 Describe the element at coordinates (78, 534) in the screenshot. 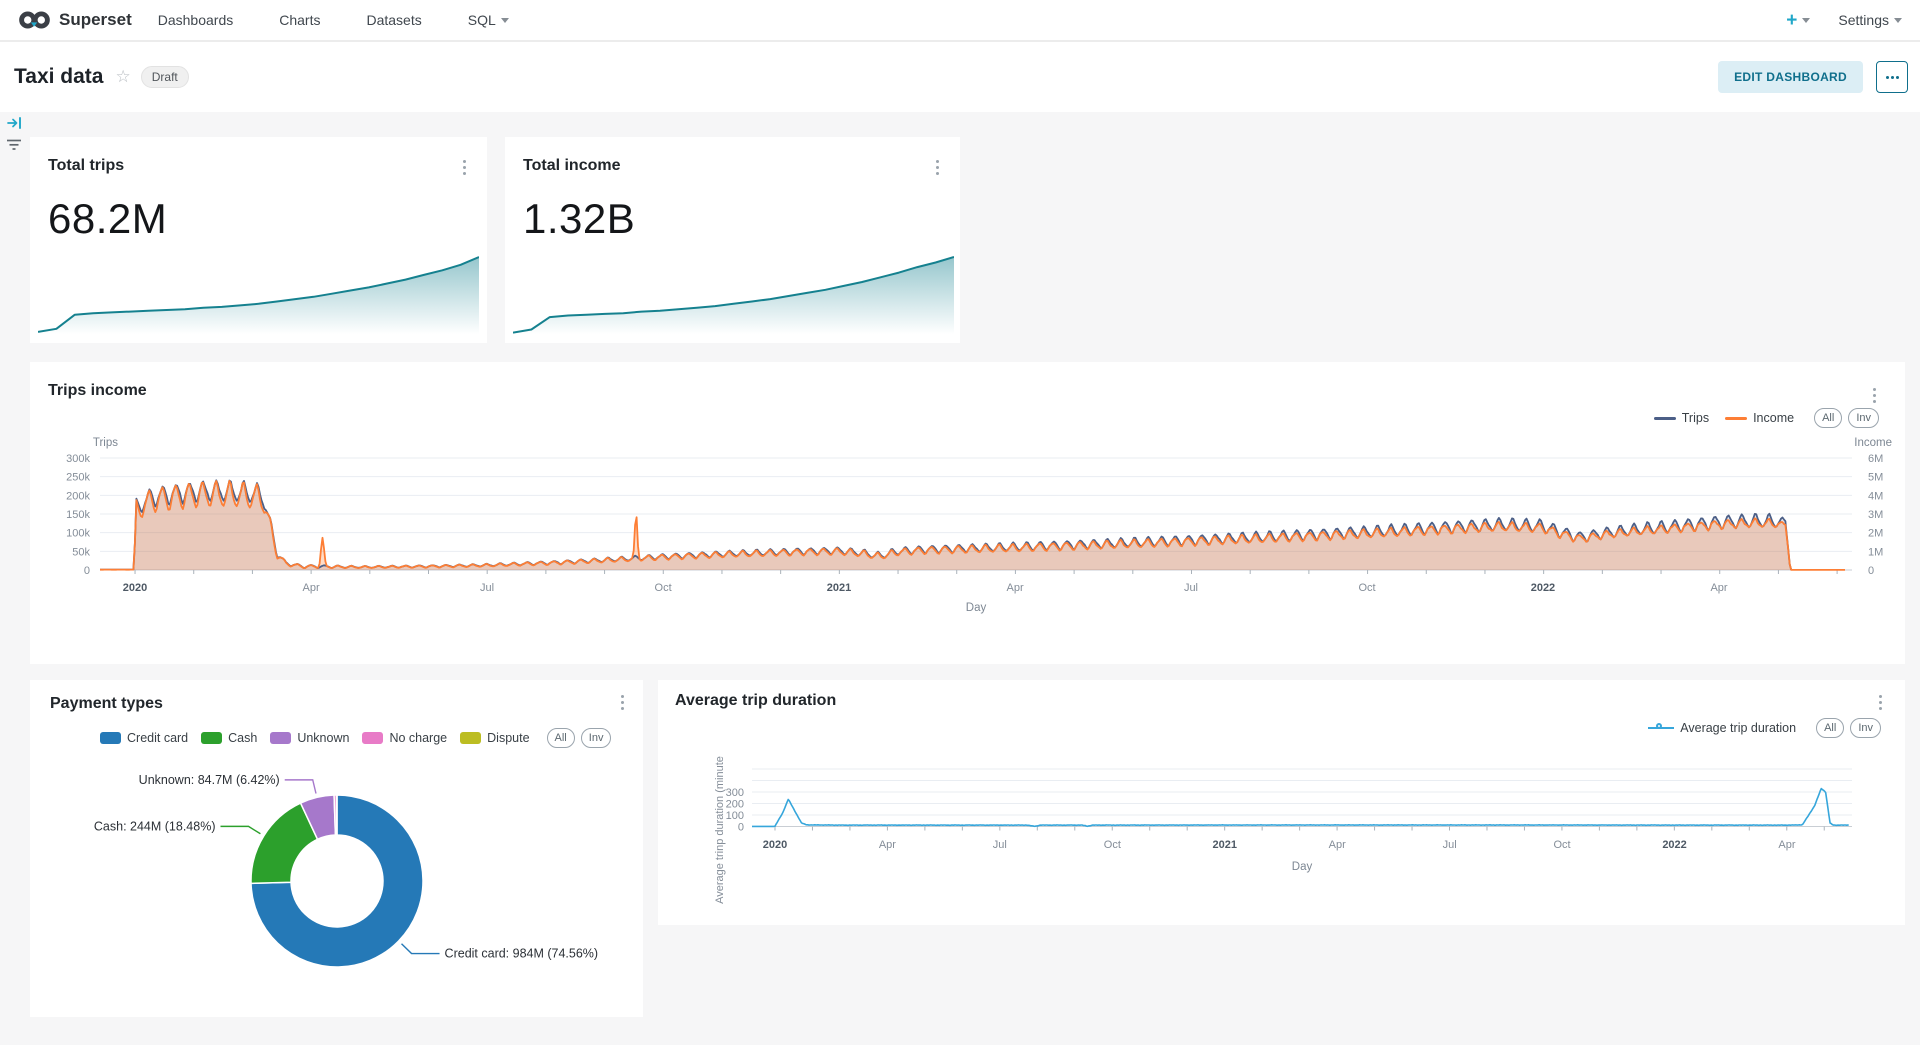

I see `svg-text: 100k` at that location.